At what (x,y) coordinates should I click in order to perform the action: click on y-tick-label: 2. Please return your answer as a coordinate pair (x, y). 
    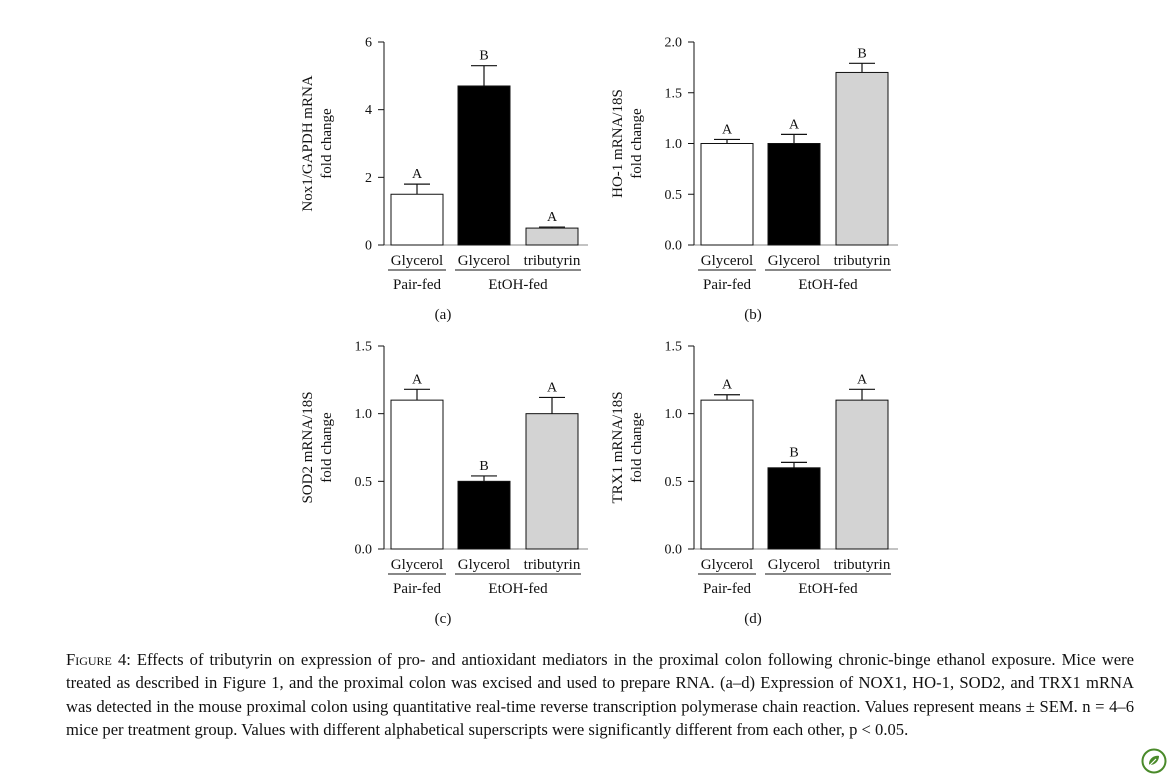
    Looking at the image, I should click on (368, 178).